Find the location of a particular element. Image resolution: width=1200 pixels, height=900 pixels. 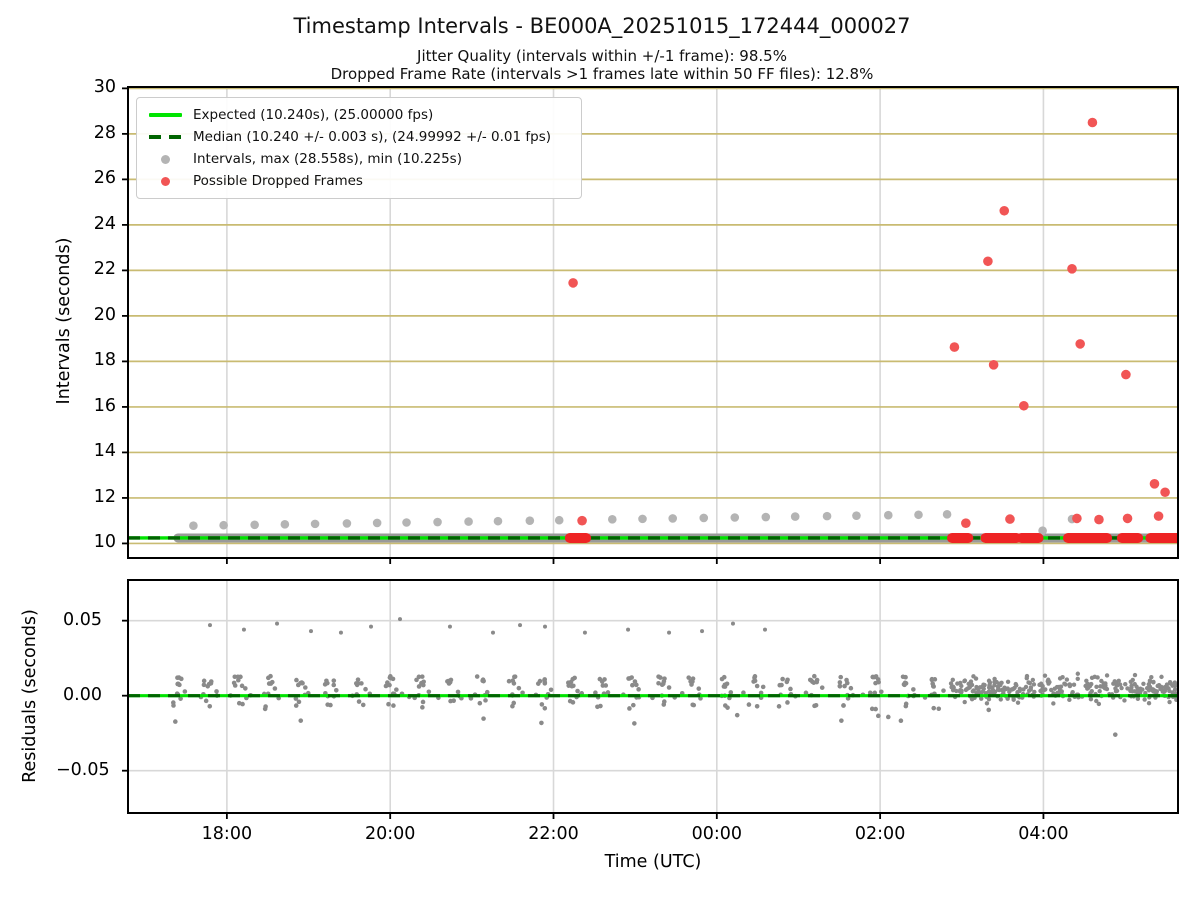

legend-entry-expected: Expected (10.240s), (25.00000 fps) is located at coordinates (358, 115).